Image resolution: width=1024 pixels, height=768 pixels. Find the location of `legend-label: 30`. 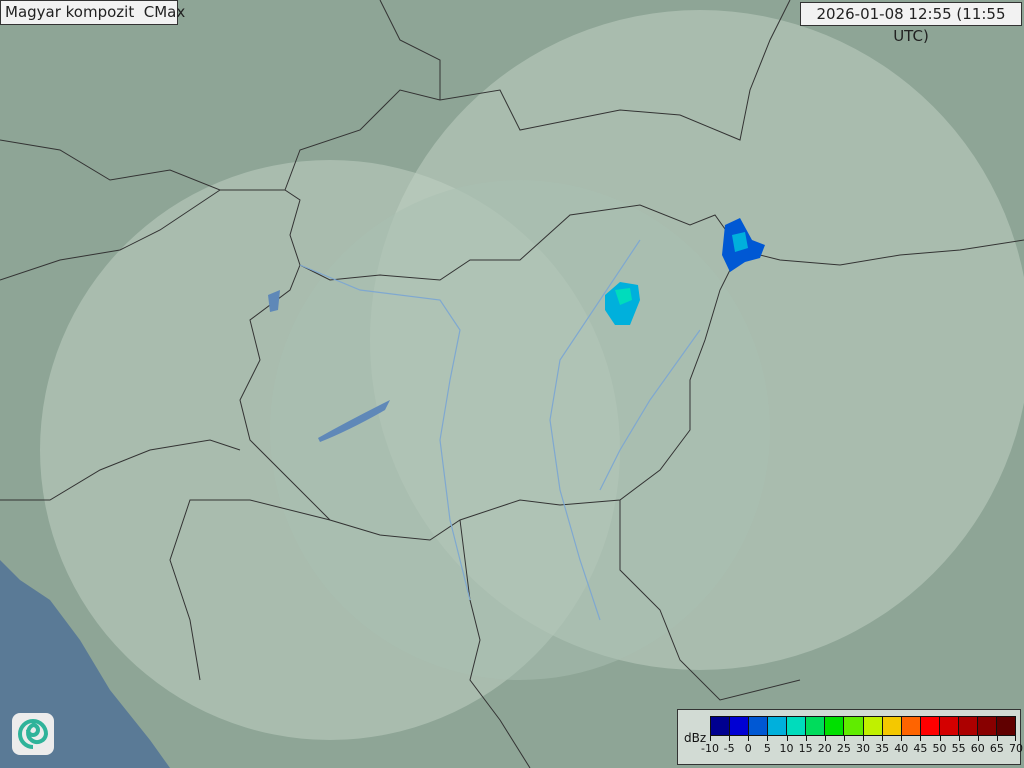

legend-label: 30 is located at coordinates (863, 748).